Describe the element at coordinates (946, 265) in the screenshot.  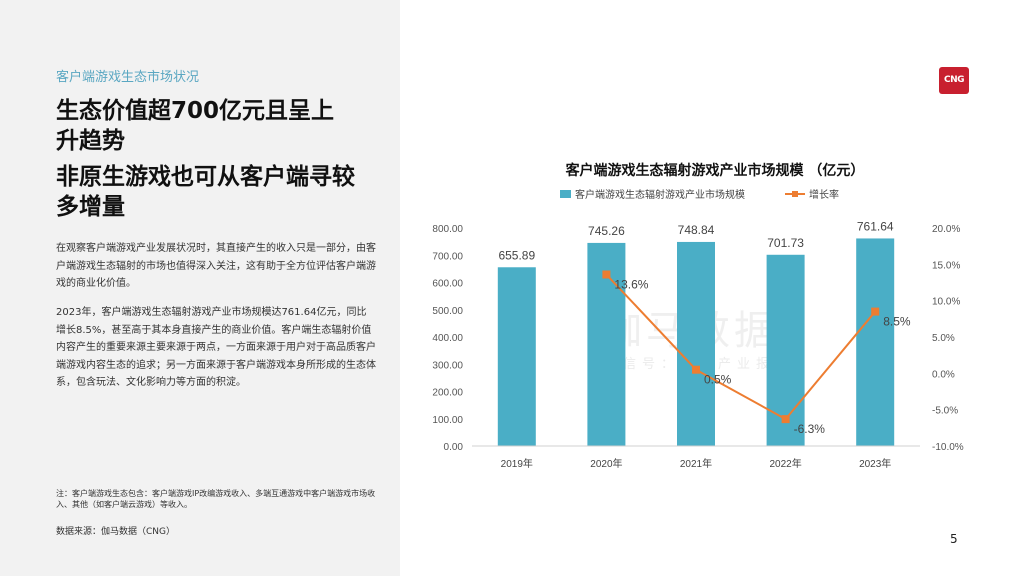
I see `right-axis-tick-label: 15.0%` at that location.